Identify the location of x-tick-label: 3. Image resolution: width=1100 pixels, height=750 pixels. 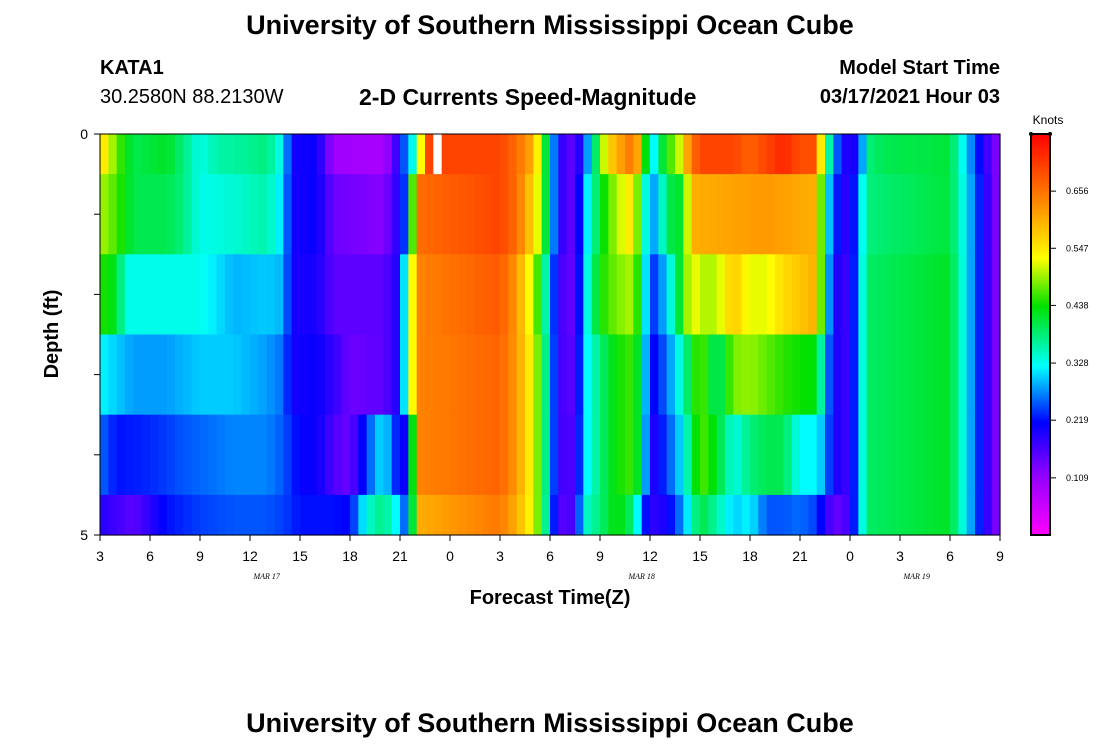
(900, 556).